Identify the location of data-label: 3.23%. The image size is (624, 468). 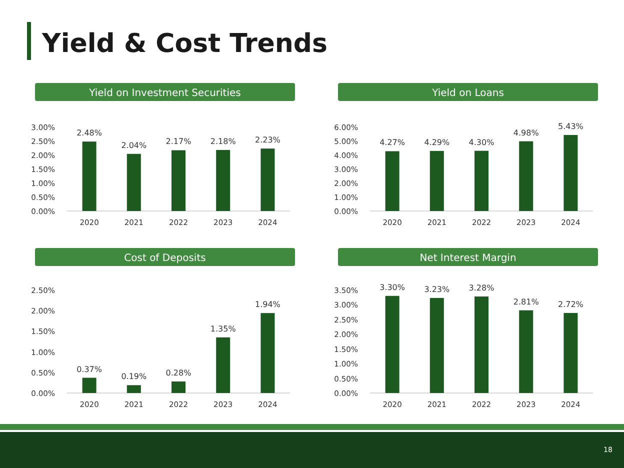
(437, 289).